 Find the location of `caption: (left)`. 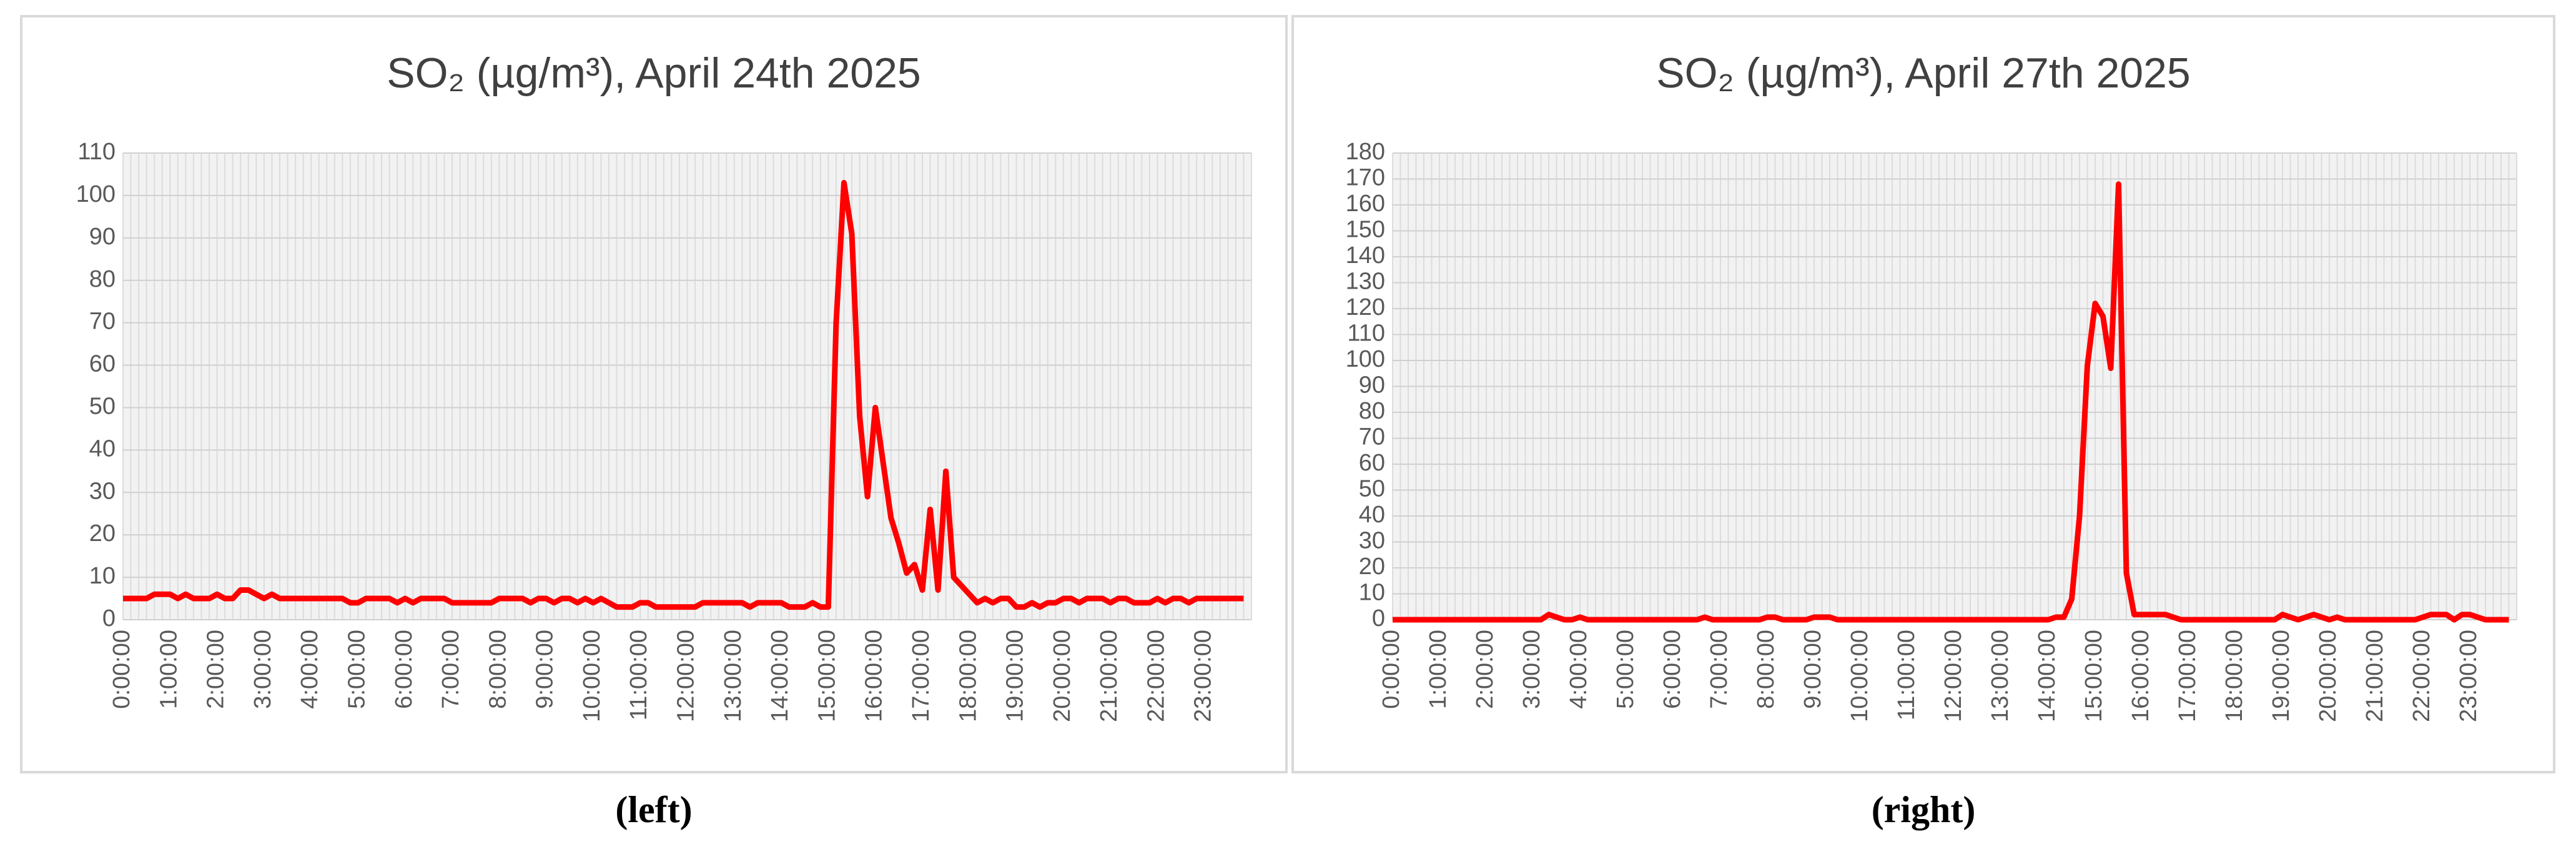

caption: (left) is located at coordinates (654, 809).